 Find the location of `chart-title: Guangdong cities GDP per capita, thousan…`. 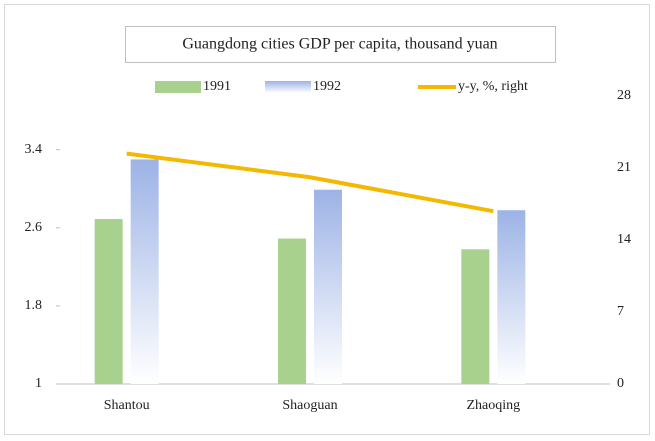

chart-title: Guangdong cities GDP per capita, thousan… is located at coordinates (339, 44).